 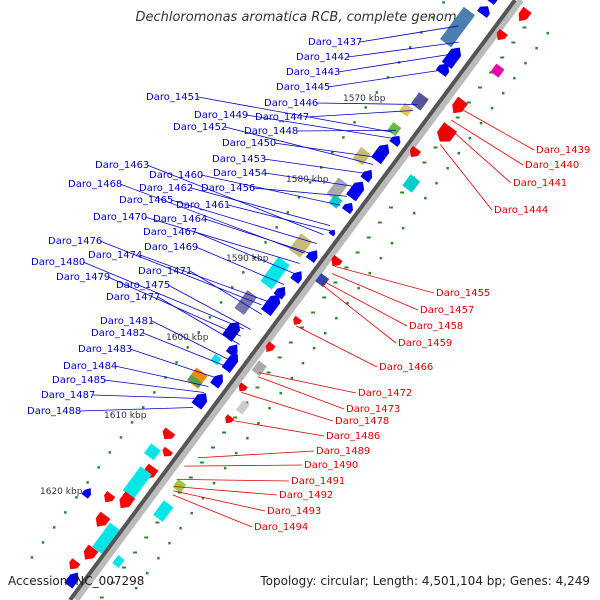 I want to click on forward-gene-label: Daro_1474, so click(x=115, y=255).